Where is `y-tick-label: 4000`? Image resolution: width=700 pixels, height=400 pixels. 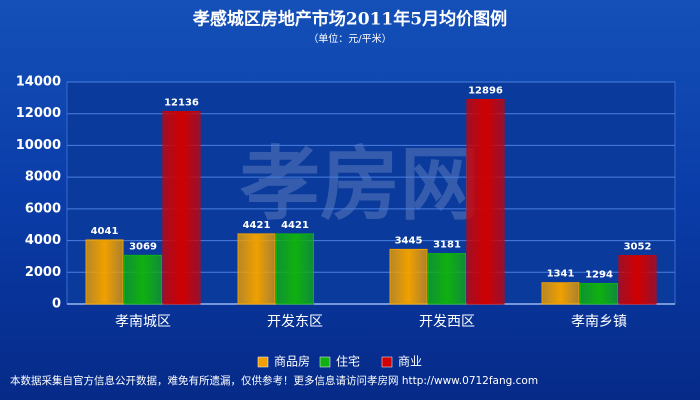
y-tick-label: 4000 is located at coordinates (43, 240).